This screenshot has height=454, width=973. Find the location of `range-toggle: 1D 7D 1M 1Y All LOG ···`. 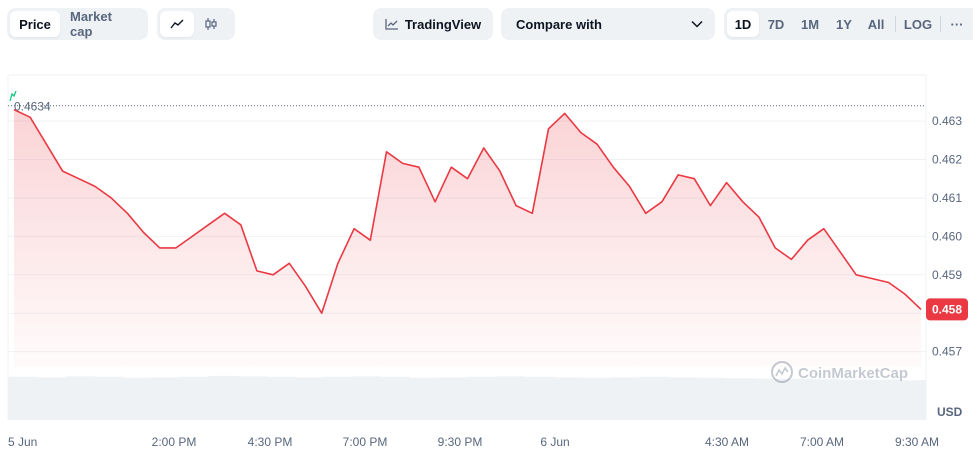

range-toggle: 1D 7D 1M 1Y All LOG ··· is located at coordinates (848, 24).